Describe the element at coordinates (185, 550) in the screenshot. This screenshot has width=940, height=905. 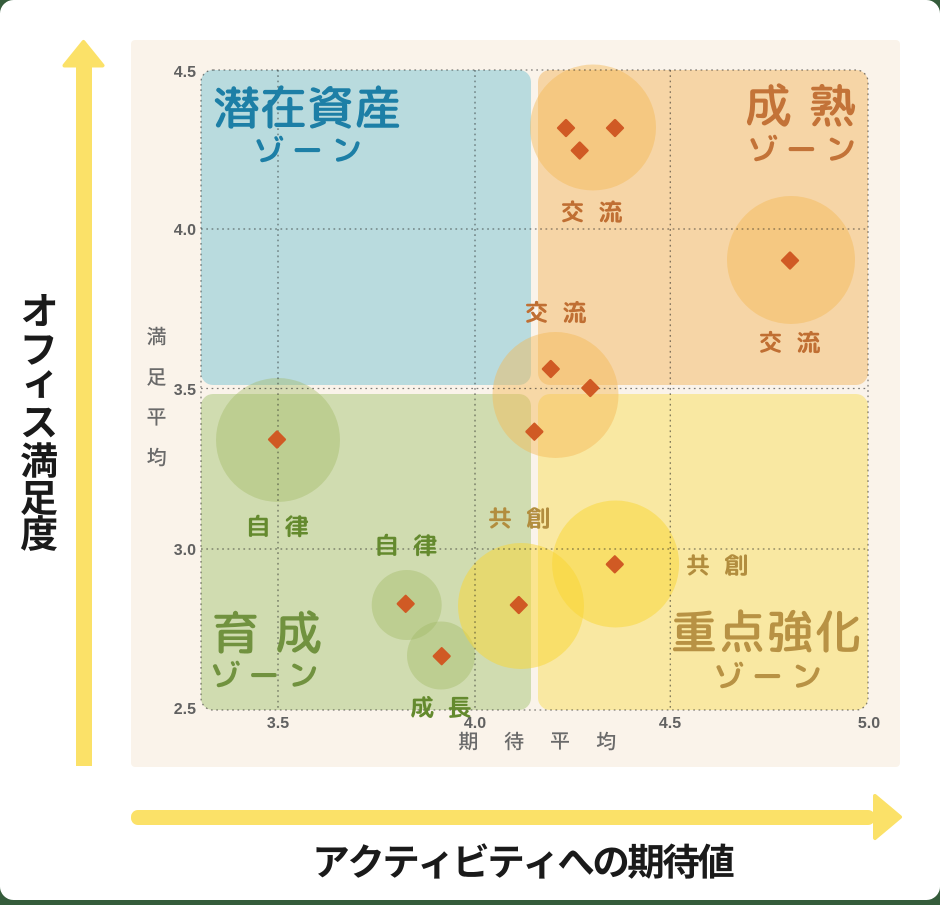
I see `svg-text: 3.0` at that location.